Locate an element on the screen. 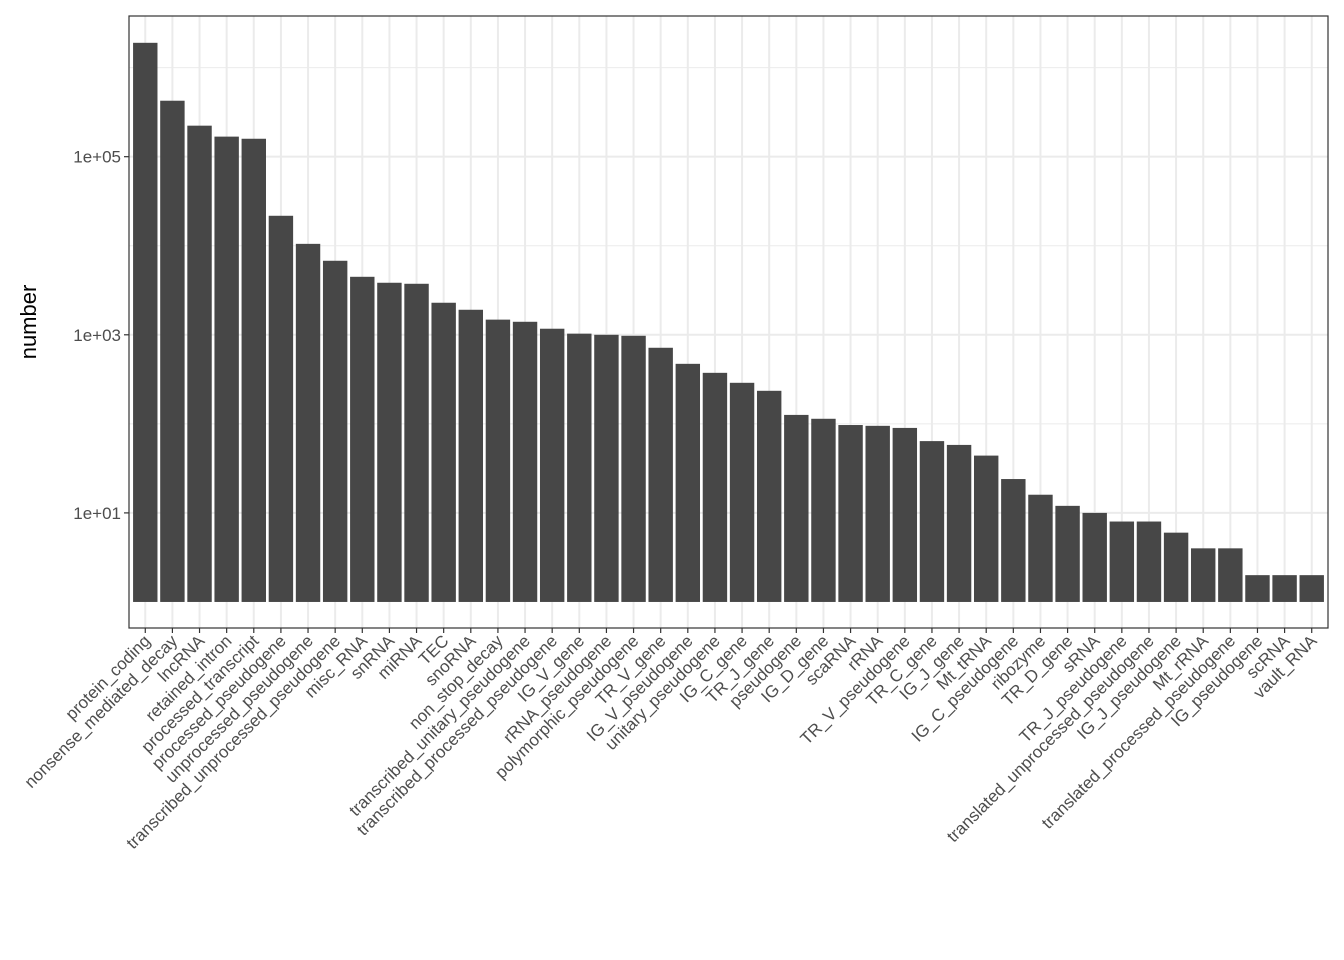 This screenshot has height=960, width=1344. y-axis-title: number is located at coordinates (28, 322).